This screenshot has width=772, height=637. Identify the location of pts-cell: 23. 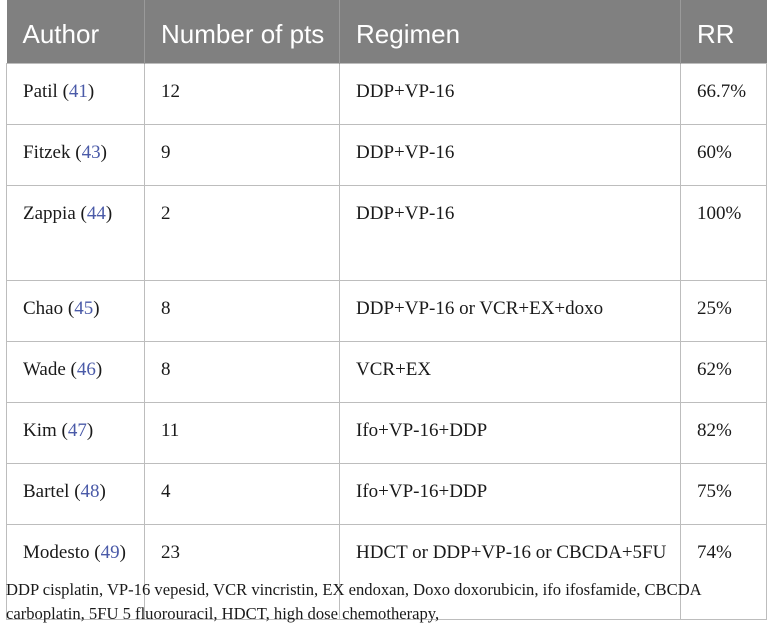
(242, 571).